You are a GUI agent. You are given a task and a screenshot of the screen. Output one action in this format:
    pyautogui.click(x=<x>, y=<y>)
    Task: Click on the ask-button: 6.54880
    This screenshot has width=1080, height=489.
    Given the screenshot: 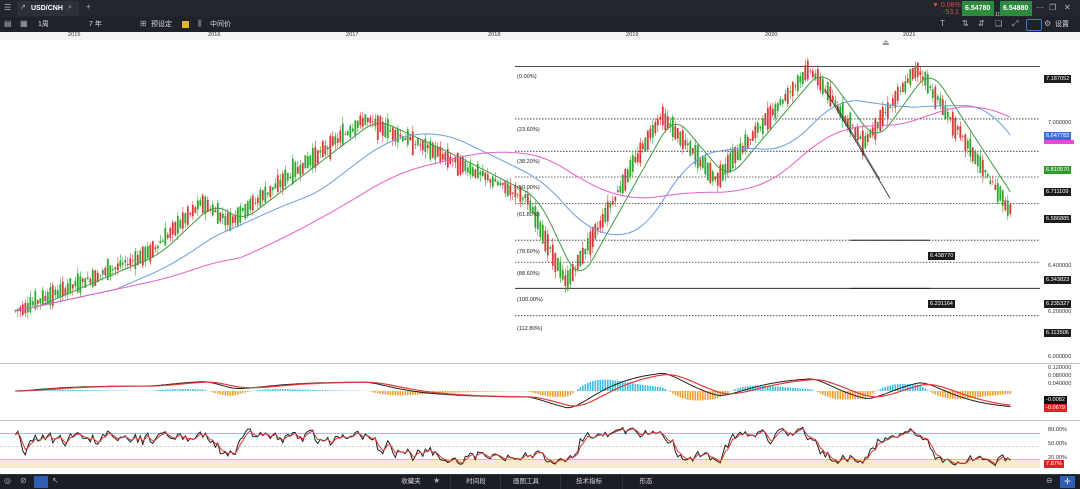 What is the action you would take?
    pyautogui.click(x=1016, y=8)
    